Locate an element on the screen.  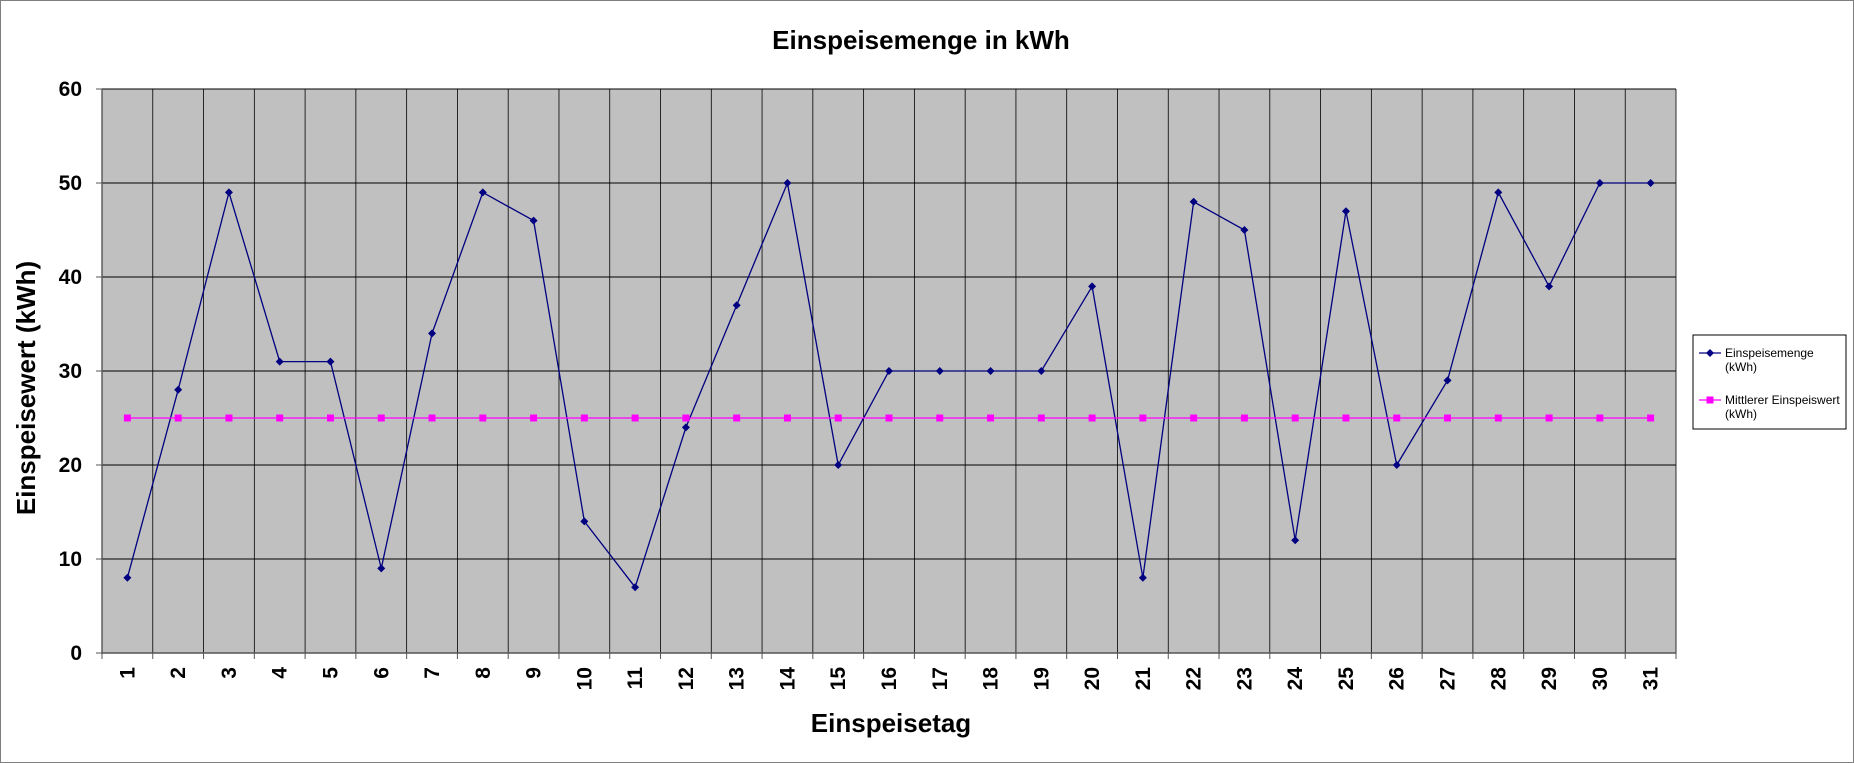
x-tick-label: 18 is located at coordinates (991, 679).